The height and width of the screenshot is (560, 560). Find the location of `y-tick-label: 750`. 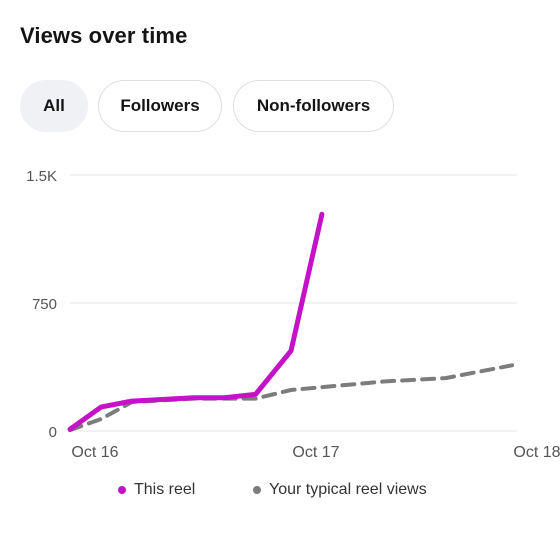

y-tick-label: 750 is located at coordinates (44, 304).